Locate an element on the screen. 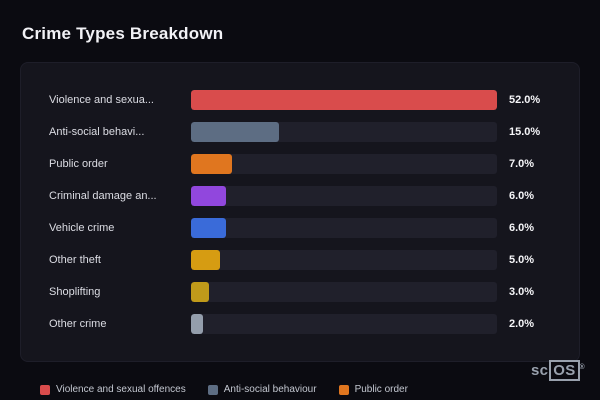 The height and width of the screenshot is (400, 600). chart-row: Other theft 5.0% is located at coordinates (300, 260).